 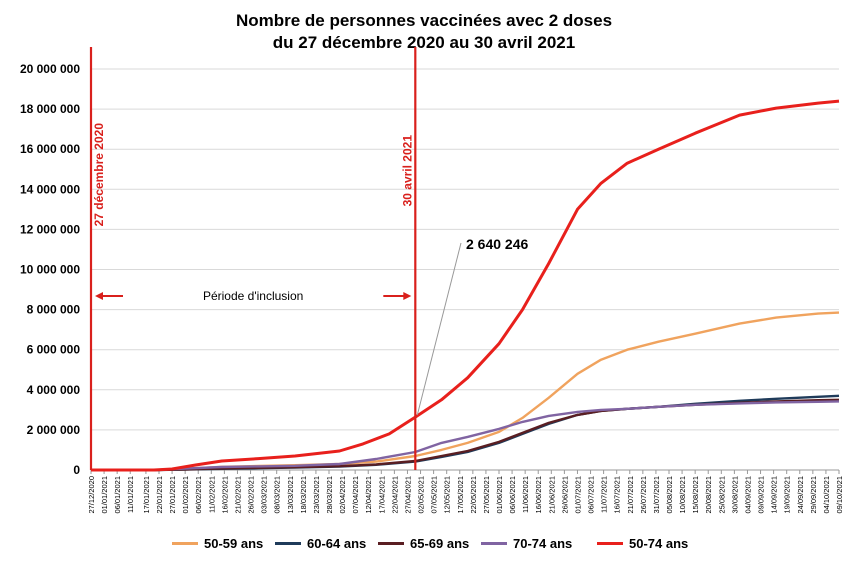 I want to click on callout-leader, so click(x=439, y=329).